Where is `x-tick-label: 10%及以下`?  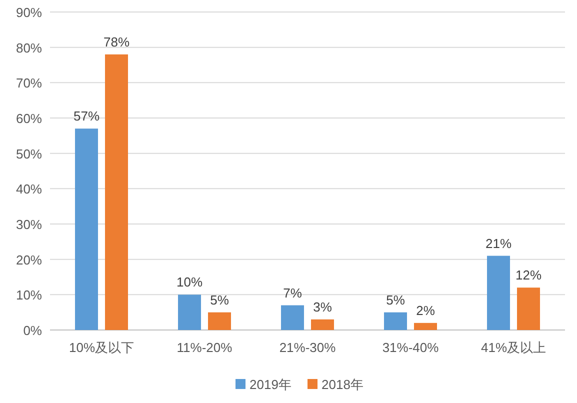 x-tick-label: 10%及以下 is located at coordinates (101, 347).